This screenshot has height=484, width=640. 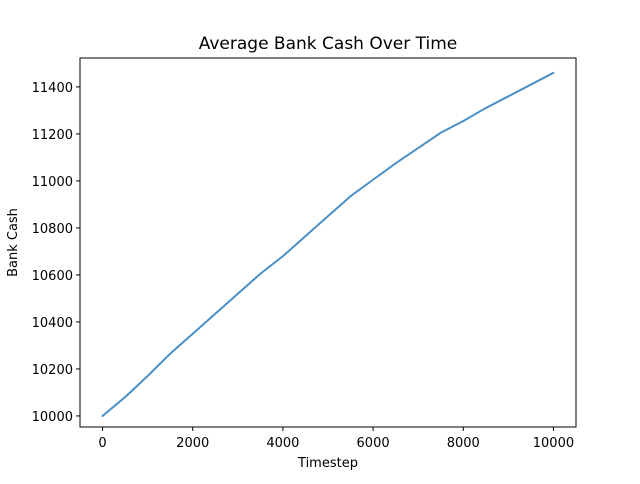 What do you see at coordinates (52, 135) in the screenshot?
I see `y-tick-label: 11200` at bounding box center [52, 135].